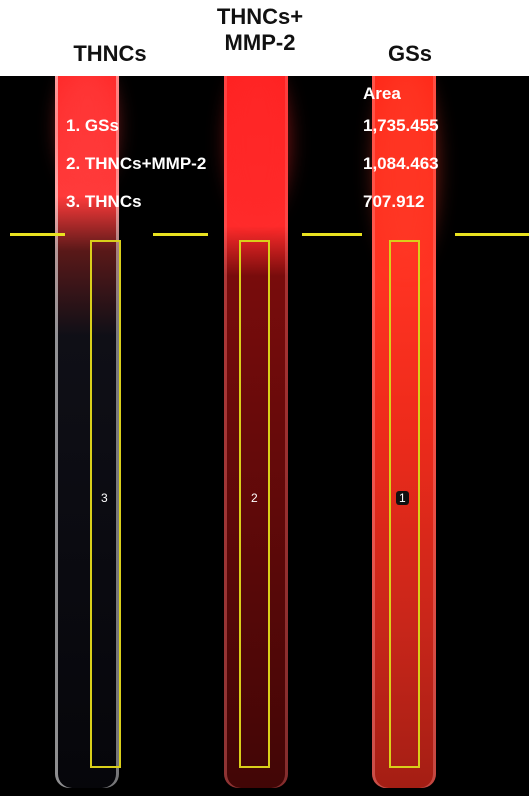  What do you see at coordinates (382, 93) in the screenshot?
I see `area-header: Area` at bounding box center [382, 93].